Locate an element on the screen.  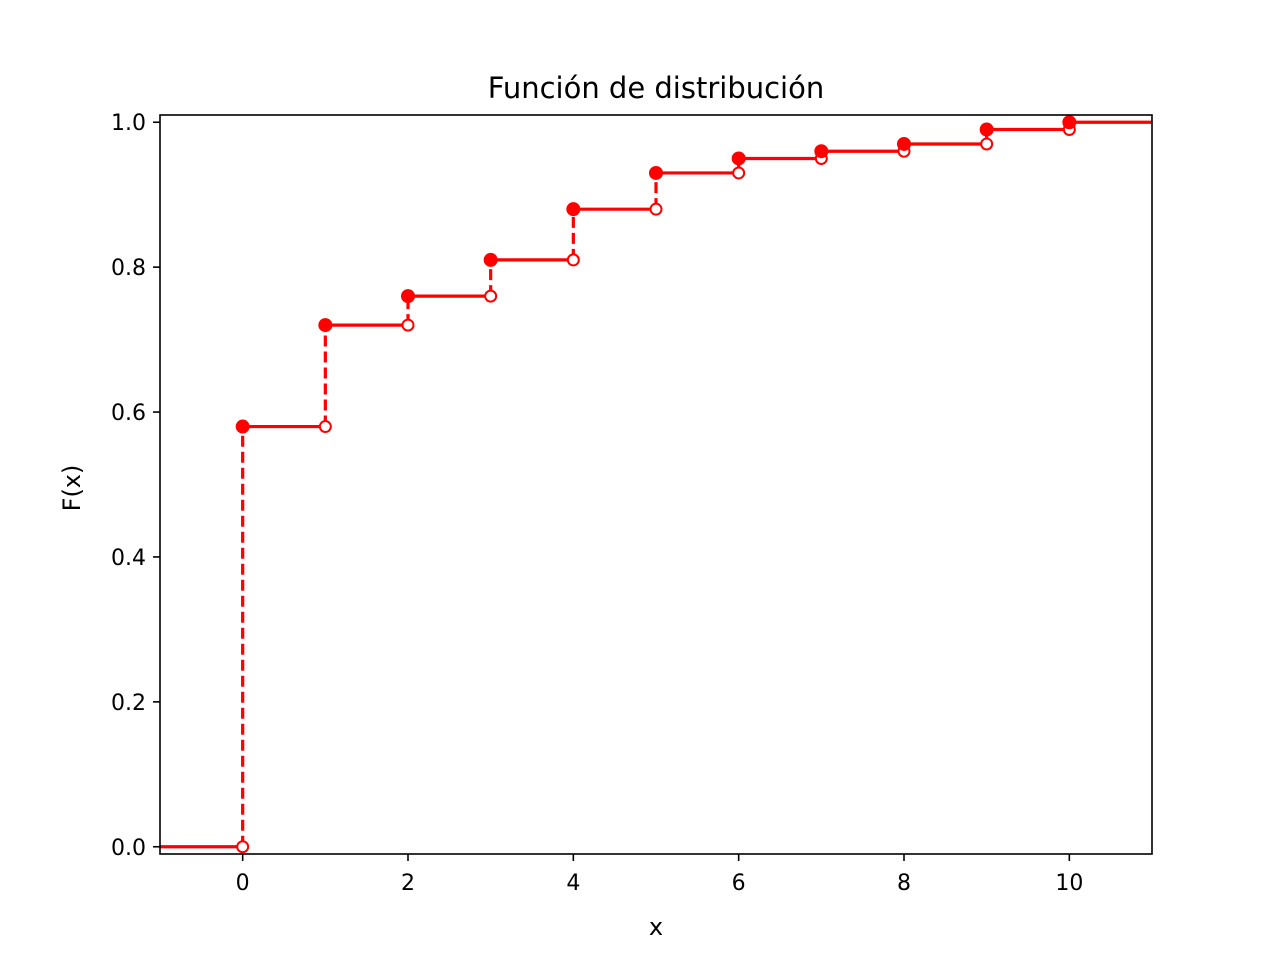
y-tick-label: 0.2 is located at coordinates (128, 703).